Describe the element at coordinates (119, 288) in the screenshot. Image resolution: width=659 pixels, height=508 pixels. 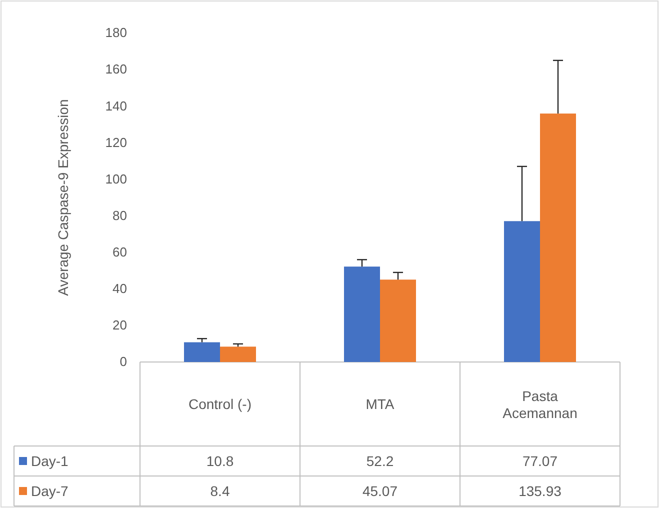
I see `y-tick-label: 40` at that location.